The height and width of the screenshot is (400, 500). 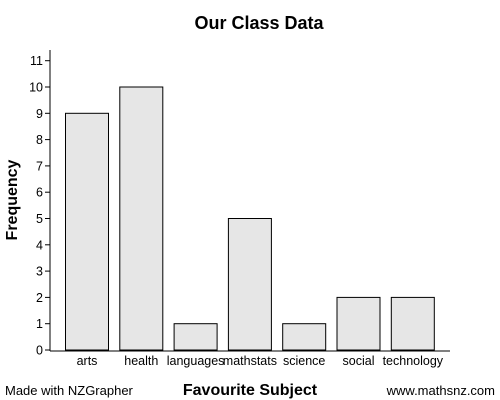 What do you see at coordinates (39, 140) in the screenshot?
I see `y-tick-label: 8` at bounding box center [39, 140].